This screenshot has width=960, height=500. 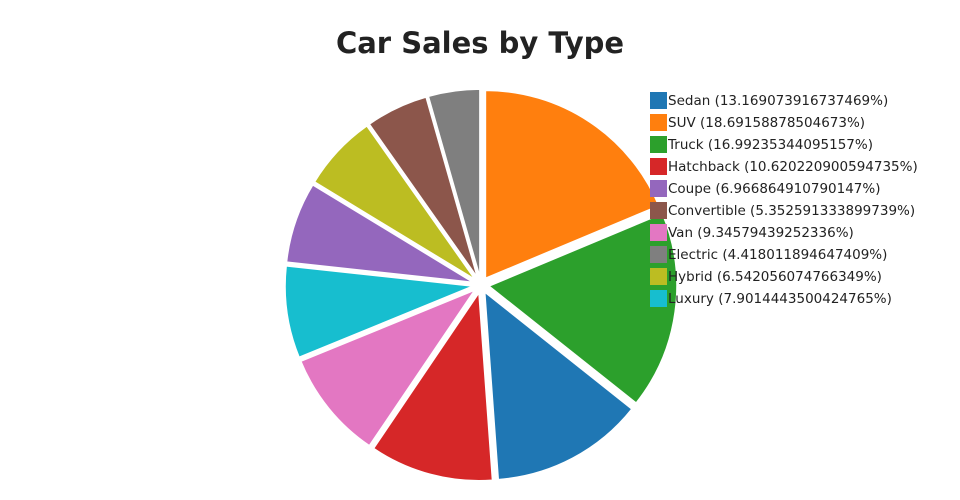 I want to click on legend-label: Van (9.34579439252336%), so click(x=761, y=233).